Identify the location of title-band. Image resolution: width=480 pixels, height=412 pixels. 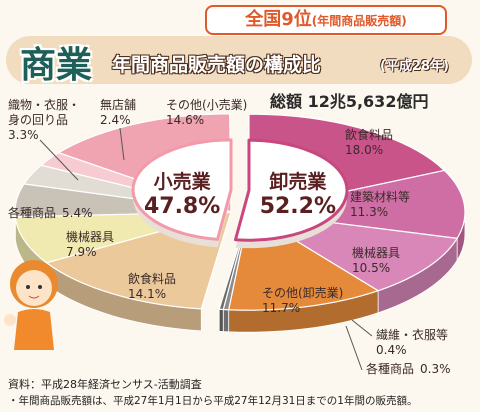
(239, 60).